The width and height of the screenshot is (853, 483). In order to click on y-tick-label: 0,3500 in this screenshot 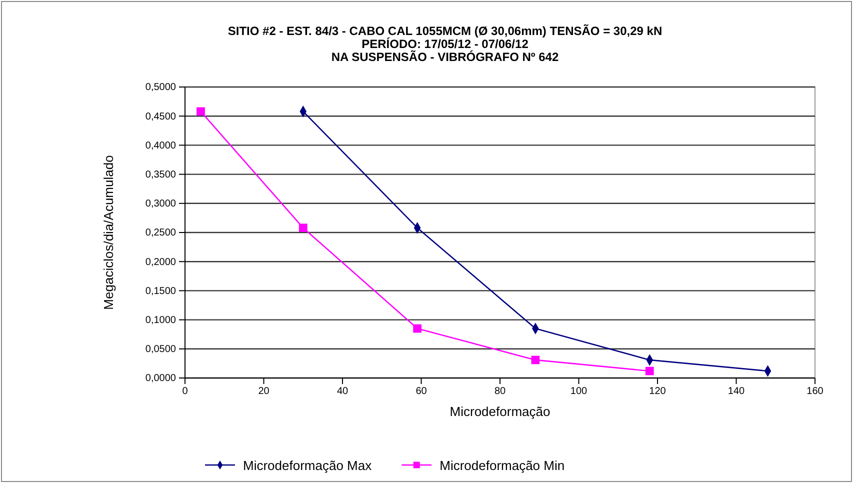, I will do `click(160, 175)`.